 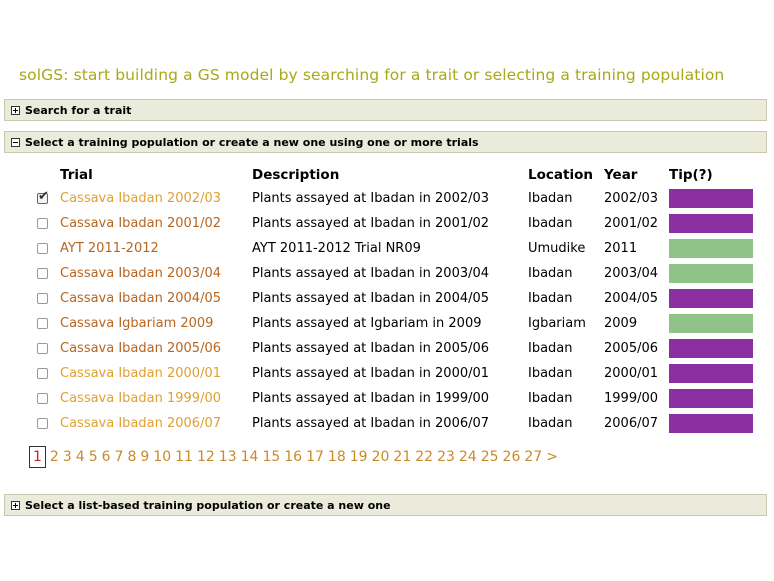 I want to click on trial-cell: Cassava Ibadan 2005/06, so click(x=156, y=348).